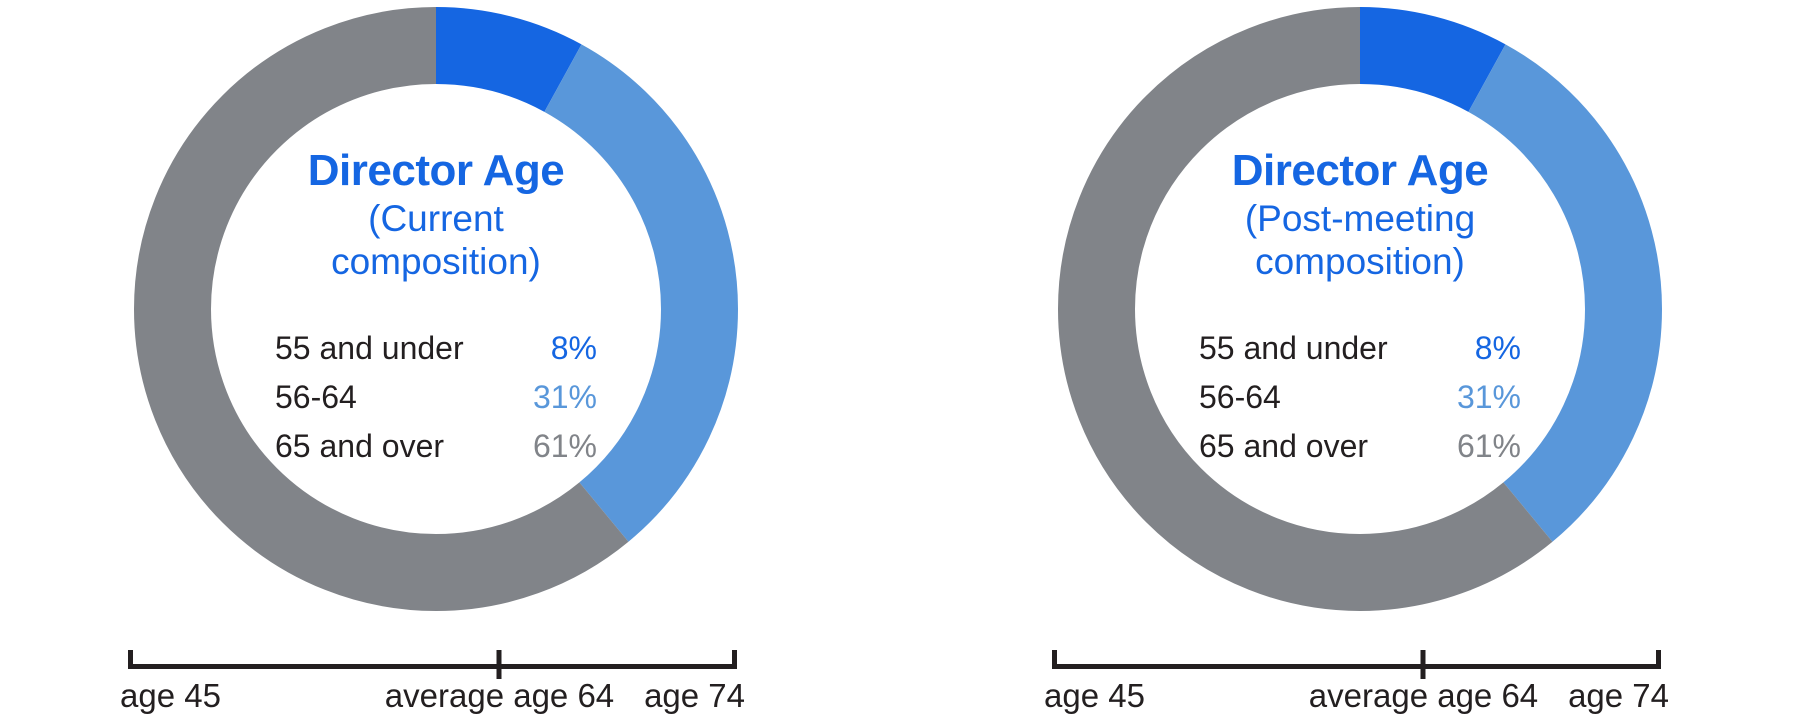  I want to click on donut-center-text: Director Age (Current composition), so click(436, 214).